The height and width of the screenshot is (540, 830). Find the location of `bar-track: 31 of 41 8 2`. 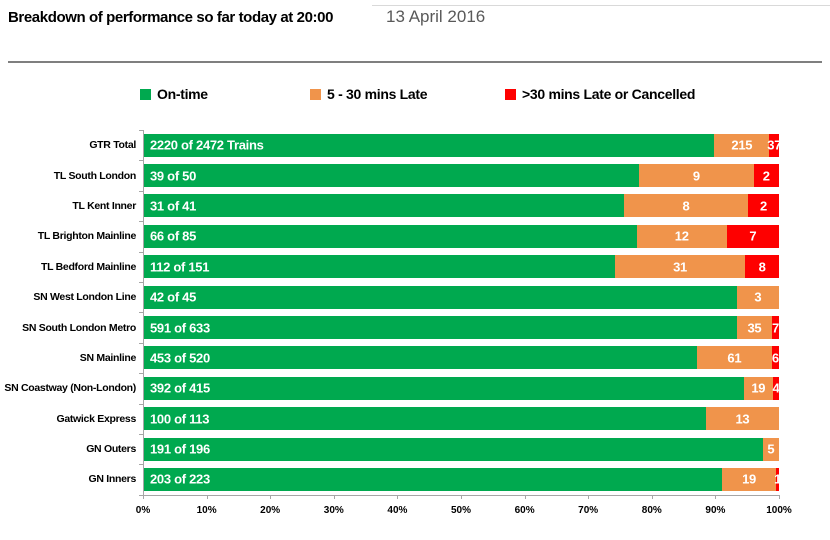

bar-track: 31 of 41 8 2 is located at coordinates (461, 206).